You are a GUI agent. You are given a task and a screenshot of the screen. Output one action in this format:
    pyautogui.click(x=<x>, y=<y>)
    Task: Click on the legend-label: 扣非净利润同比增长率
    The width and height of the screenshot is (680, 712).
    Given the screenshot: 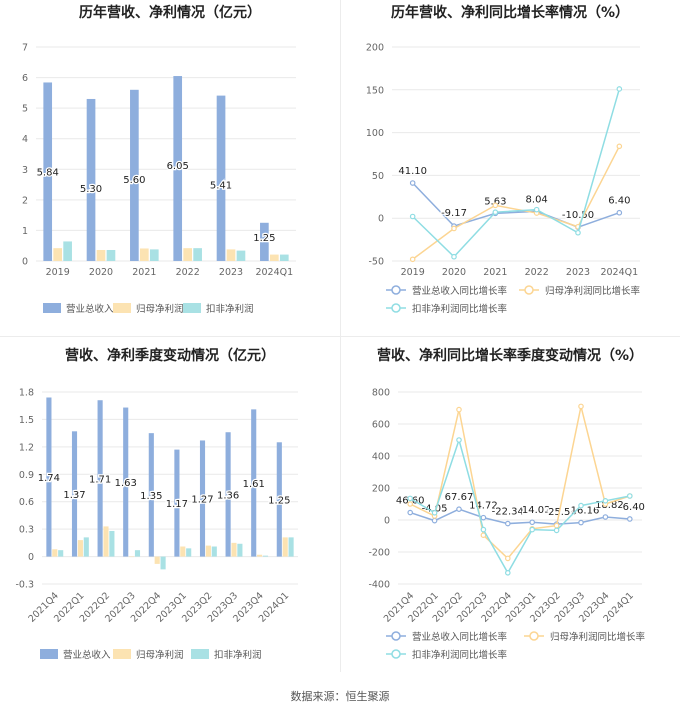 What is the action you would take?
    pyautogui.click(x=460, y=309)
    